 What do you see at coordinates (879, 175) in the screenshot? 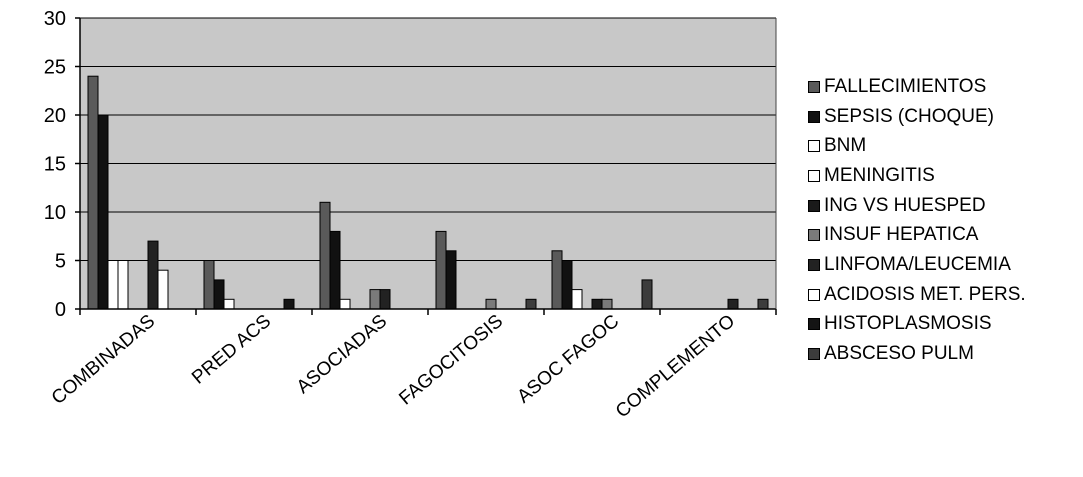
I see `legend-label: MENINGITIS` at bounding box center [879, 175].